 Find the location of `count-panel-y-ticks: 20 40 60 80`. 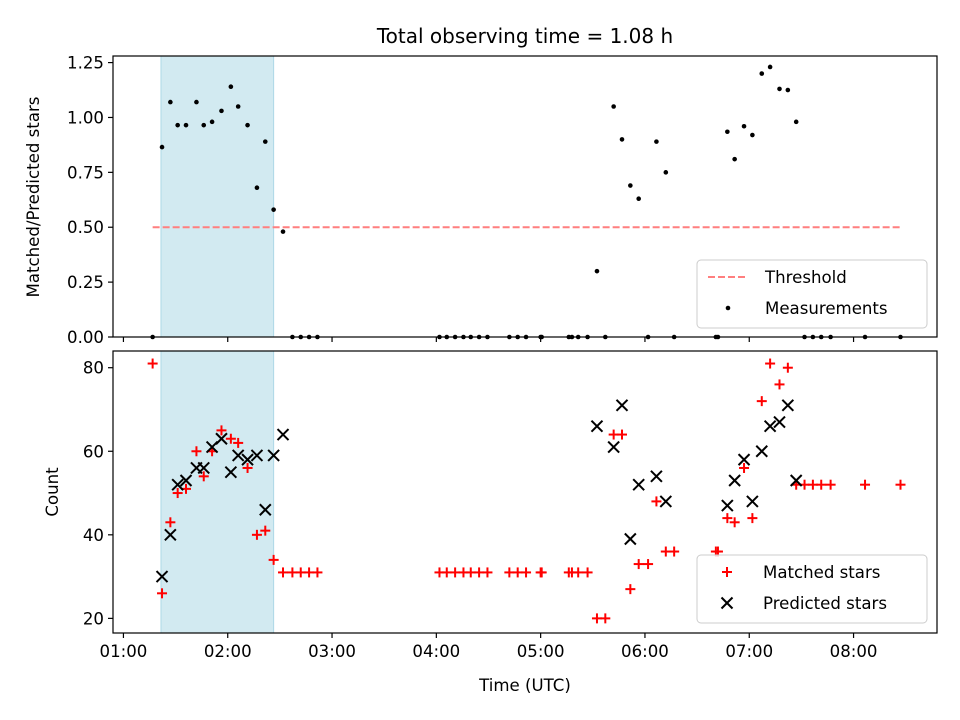

count-panel-y-ticks: 20 40 60 80 is located at coordinates (98, 493).